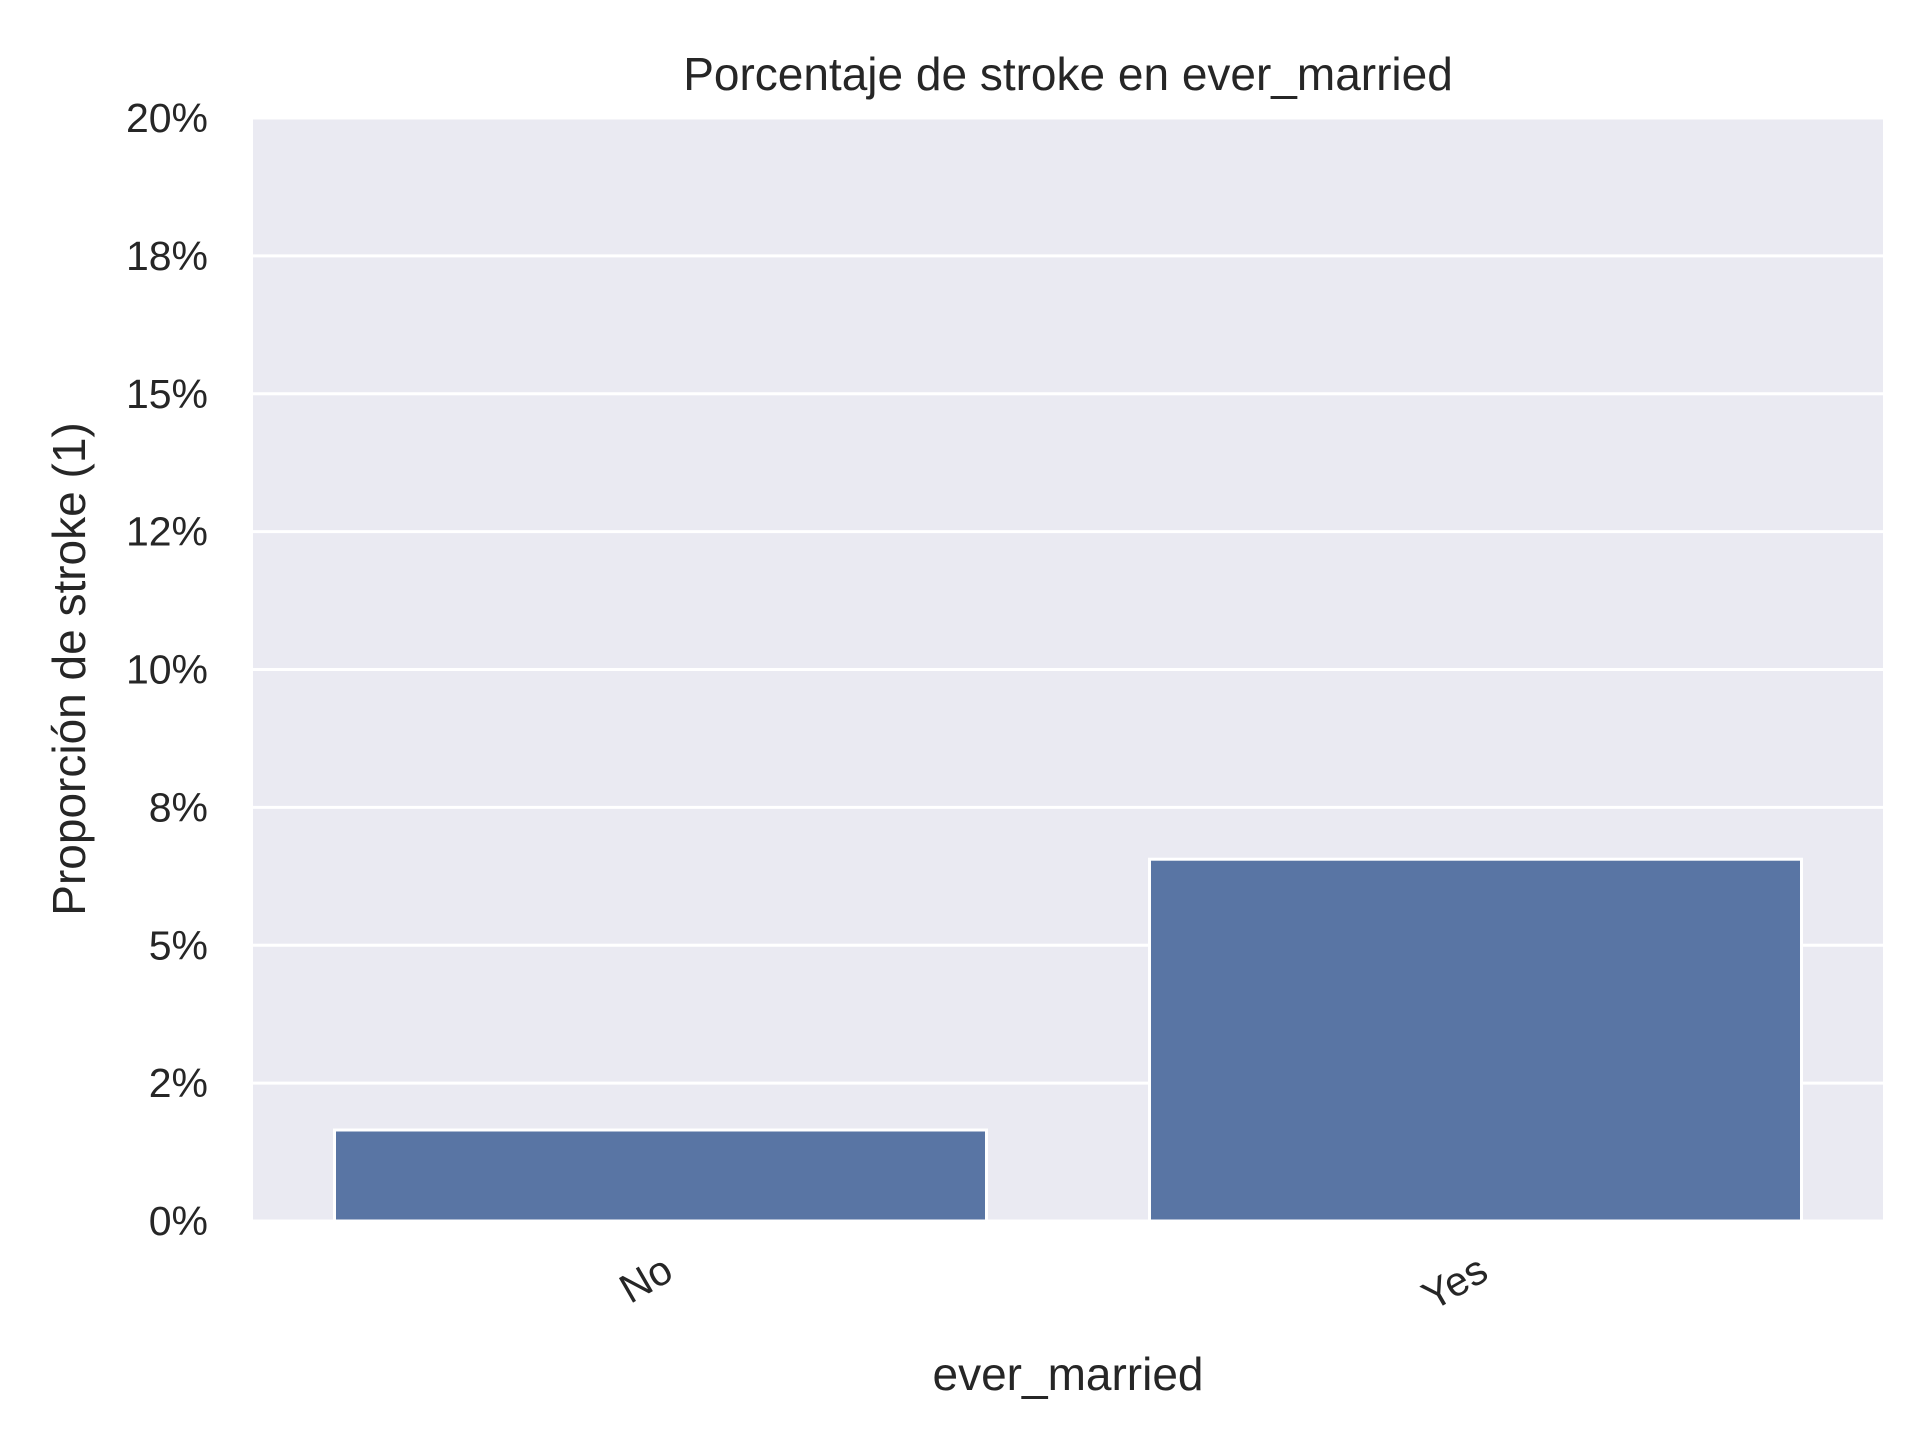 The height and width of the screenshot is (1440, 1920). What do you see at coordinates (1068, 1374) in the screenshot?
I see `x-axis-label: ever_married` at bounding box center [1068, 1374].